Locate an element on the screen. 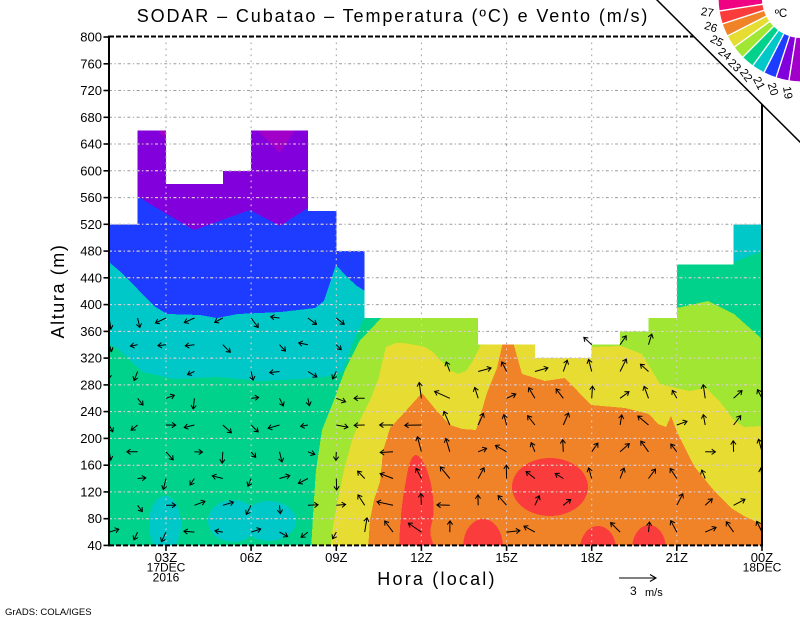 This screenshot has height=618, width=800. svg-text: 800 is located at coordinates (91, 37).